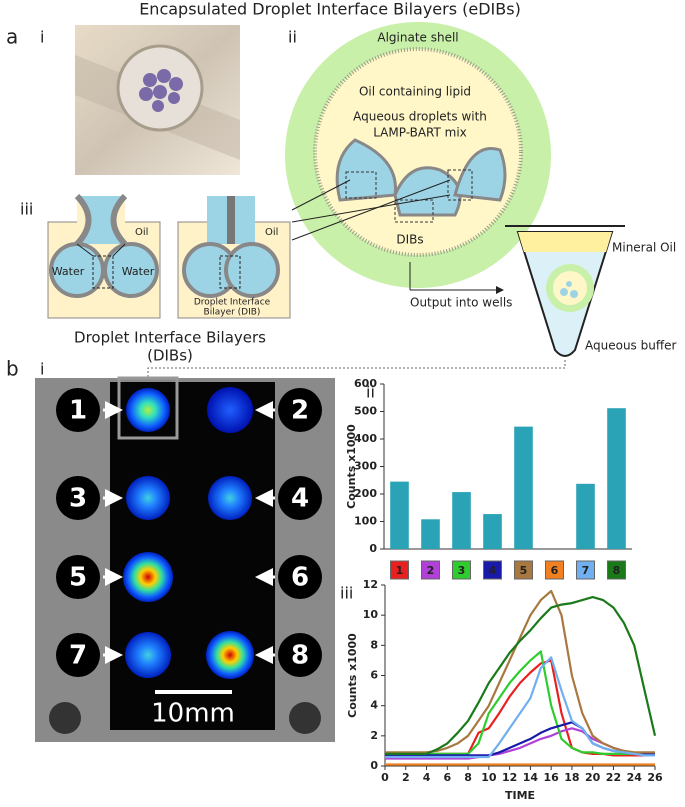  Describe the element at coordinates (374, 705) in the screenshot. I see `y-tick-label: 4` at that location.